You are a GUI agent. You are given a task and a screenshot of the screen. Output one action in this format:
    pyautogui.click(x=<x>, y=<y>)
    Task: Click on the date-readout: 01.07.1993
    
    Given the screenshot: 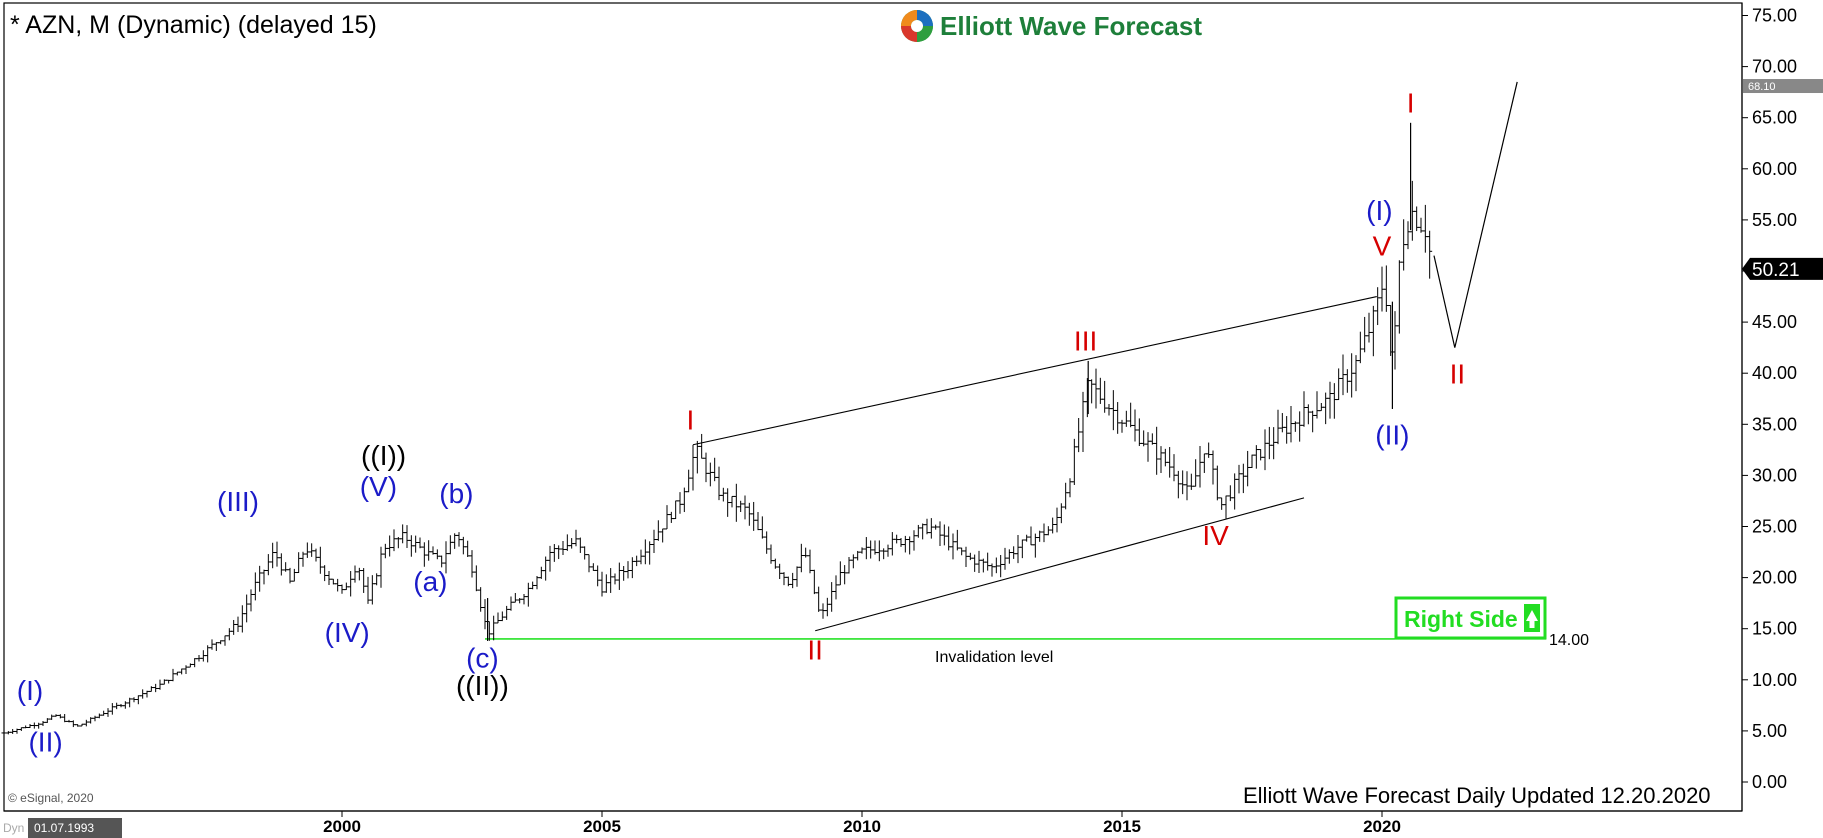 What is the action you would take?
    pyautogui.click(x=64, y=828)
    